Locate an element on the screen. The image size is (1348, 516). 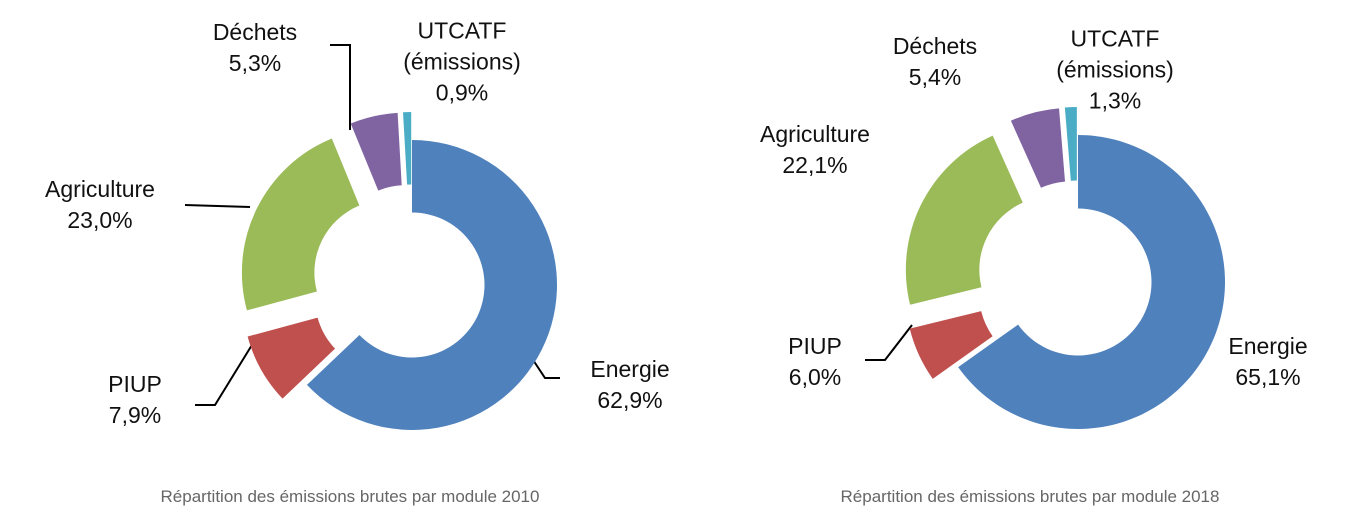
slice-label: UTCATF (émissions) 0,9% is located at coordinates (462, 62).